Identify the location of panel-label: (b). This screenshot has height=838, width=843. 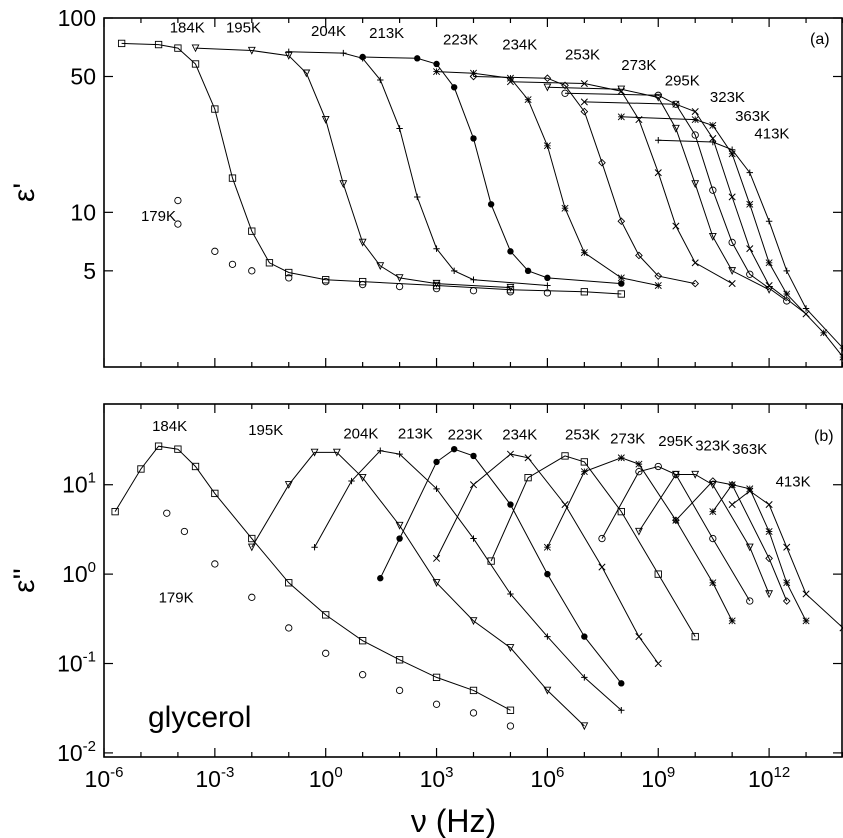
(824, 436).